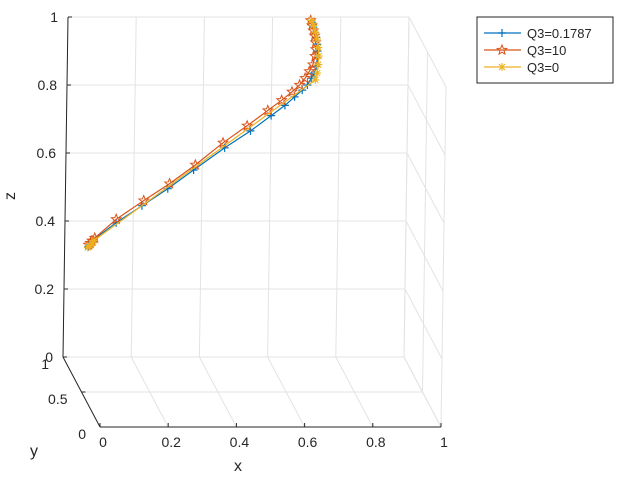  Describe the element at coordinates (240, 442) in the screenshot. I see `x-tick-label: 0.4` at that location.